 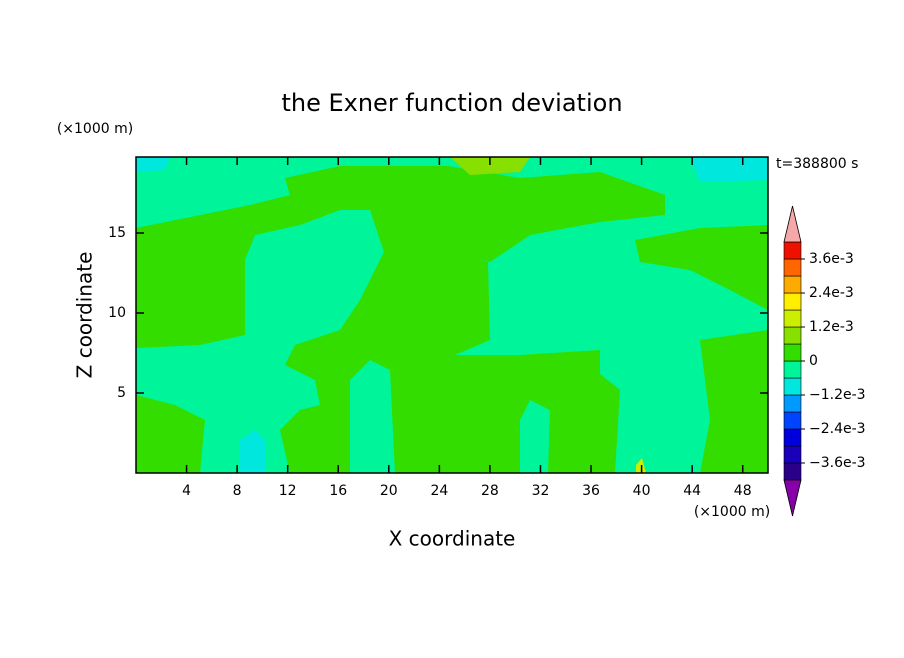 What do you see at coordinates (338, 491) in the screenshot?
I see `x-tick-label: 16` at bounding box center [338, 491].